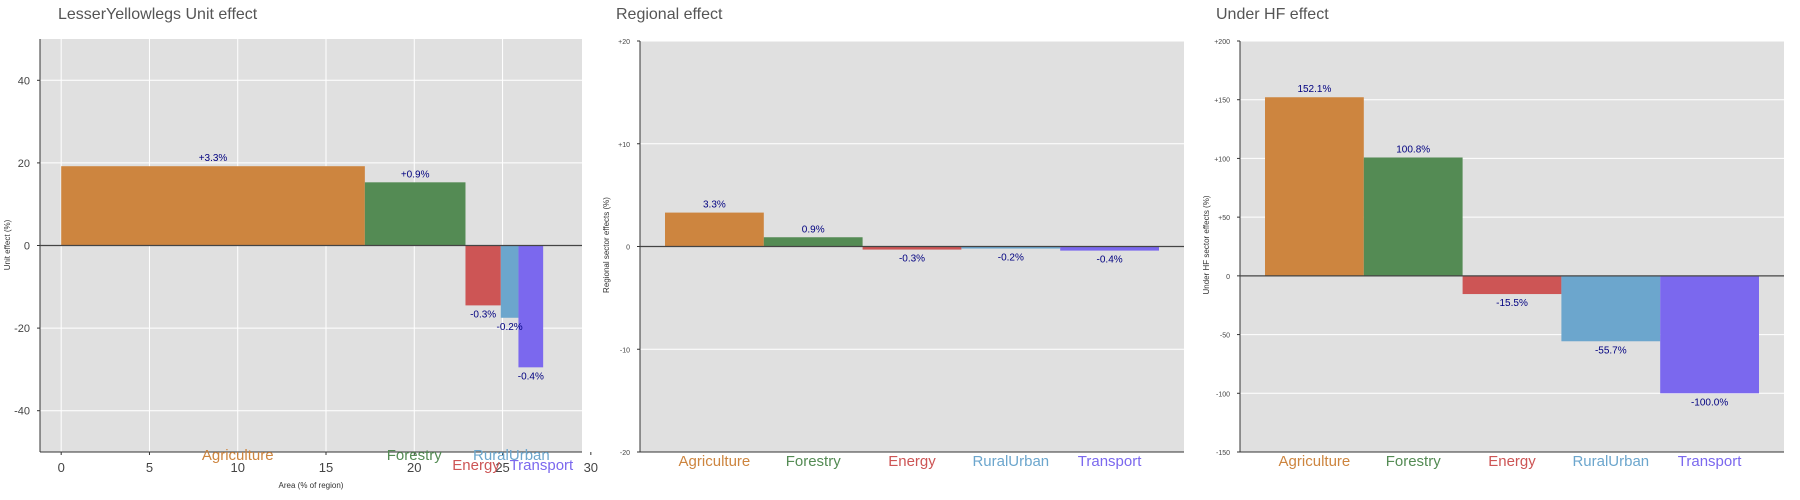 The image size is (1800, 500). What do you see at coordinates (624, 145) in the screenshot?
I see `regional-effect-y-tick-label: +10` at bounding box center [624, 145].